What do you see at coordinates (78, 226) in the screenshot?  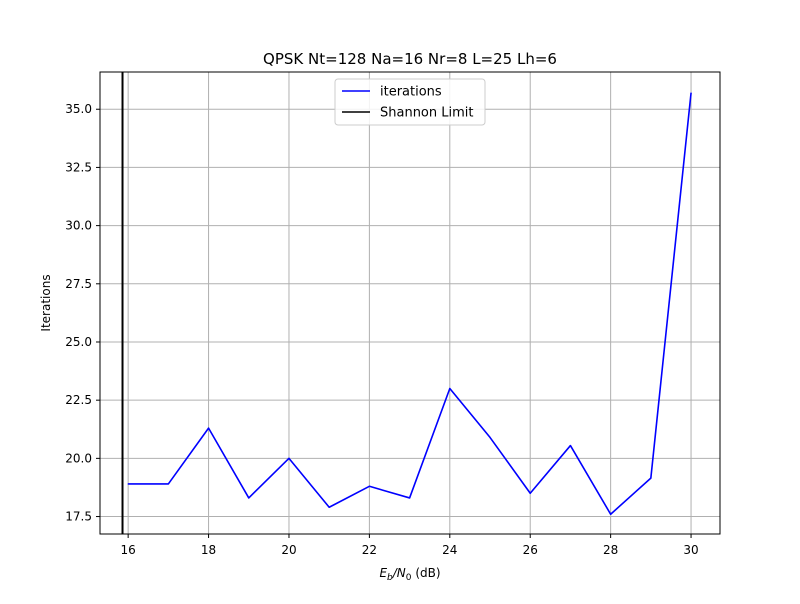 I see `y-tick-label: 30.0` at bounding box center [78, 226].